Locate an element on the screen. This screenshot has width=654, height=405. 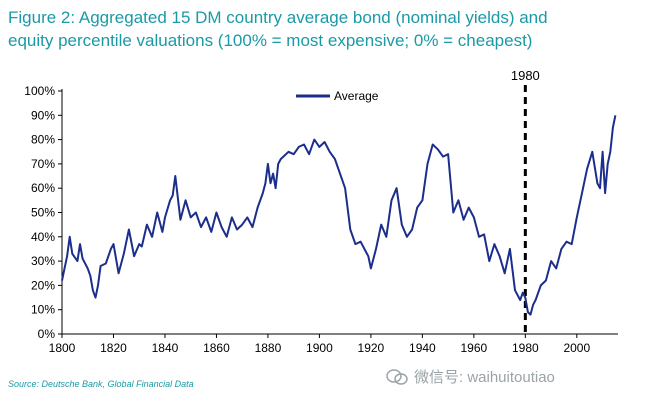
x-tick-label: 1980 is located at coordinates (525, 348).